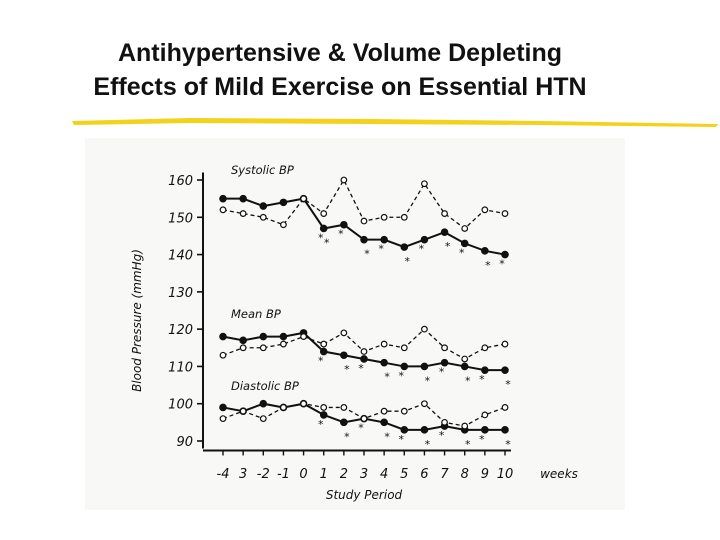 The width and height of the screenshot is (720, 540). Describe the element at coordinates (324, 474) in the screenshot. I see `x-tick-label: 1` at that location.